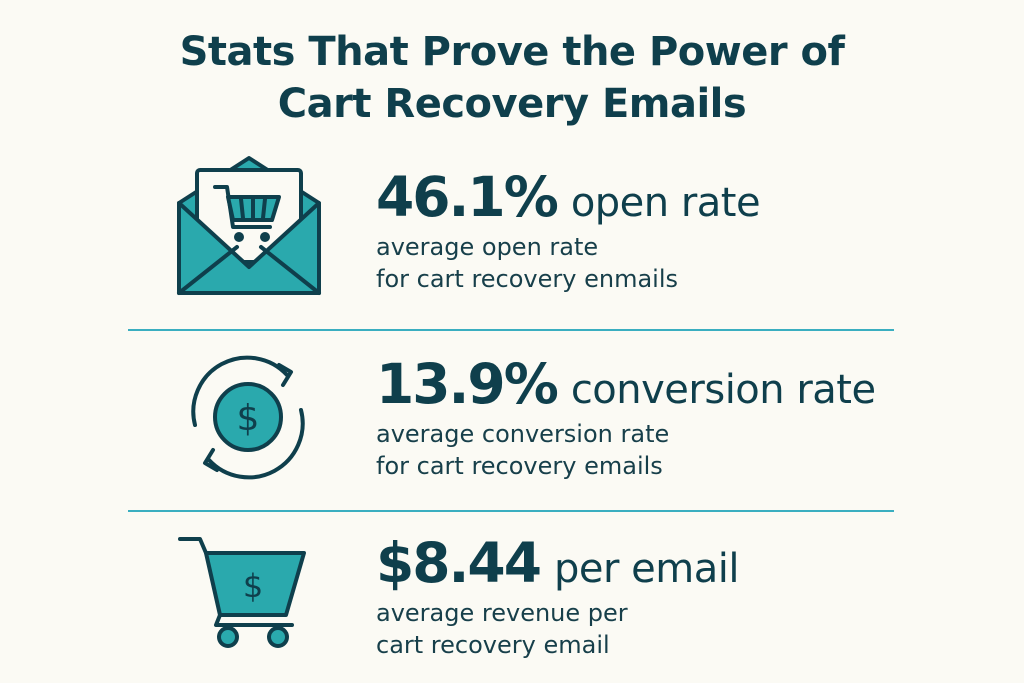 Image resolution: width=1024 pixels, height=683 pixels. I want to click on dollar-cycle-icon: $, so click(248, 417).